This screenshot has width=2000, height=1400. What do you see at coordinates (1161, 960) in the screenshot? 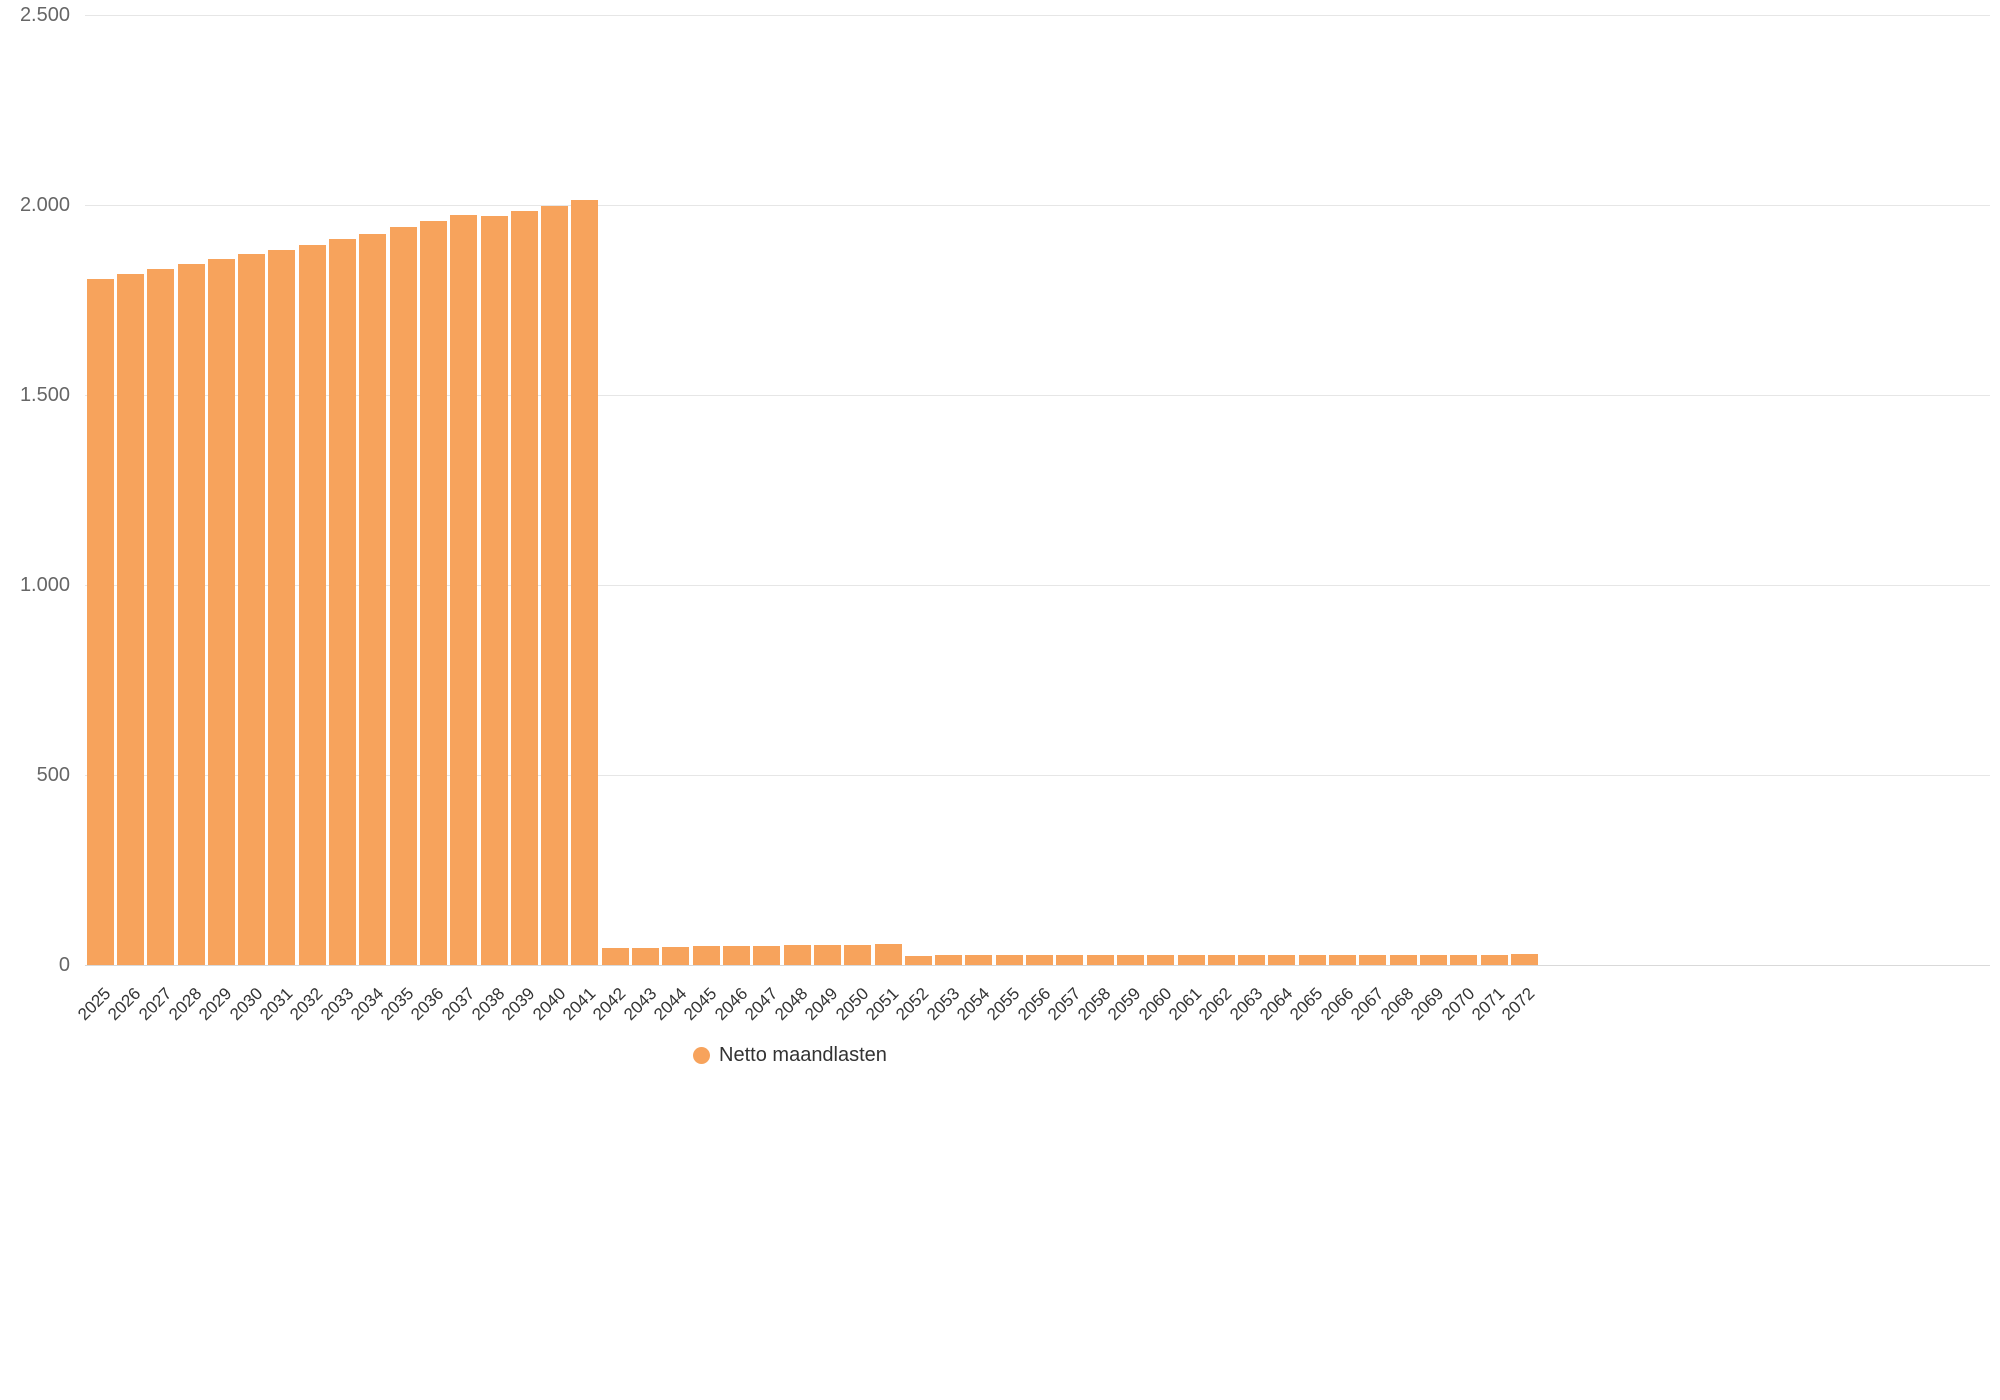
I see `bar-2060` at bounding box center [1161, 960].